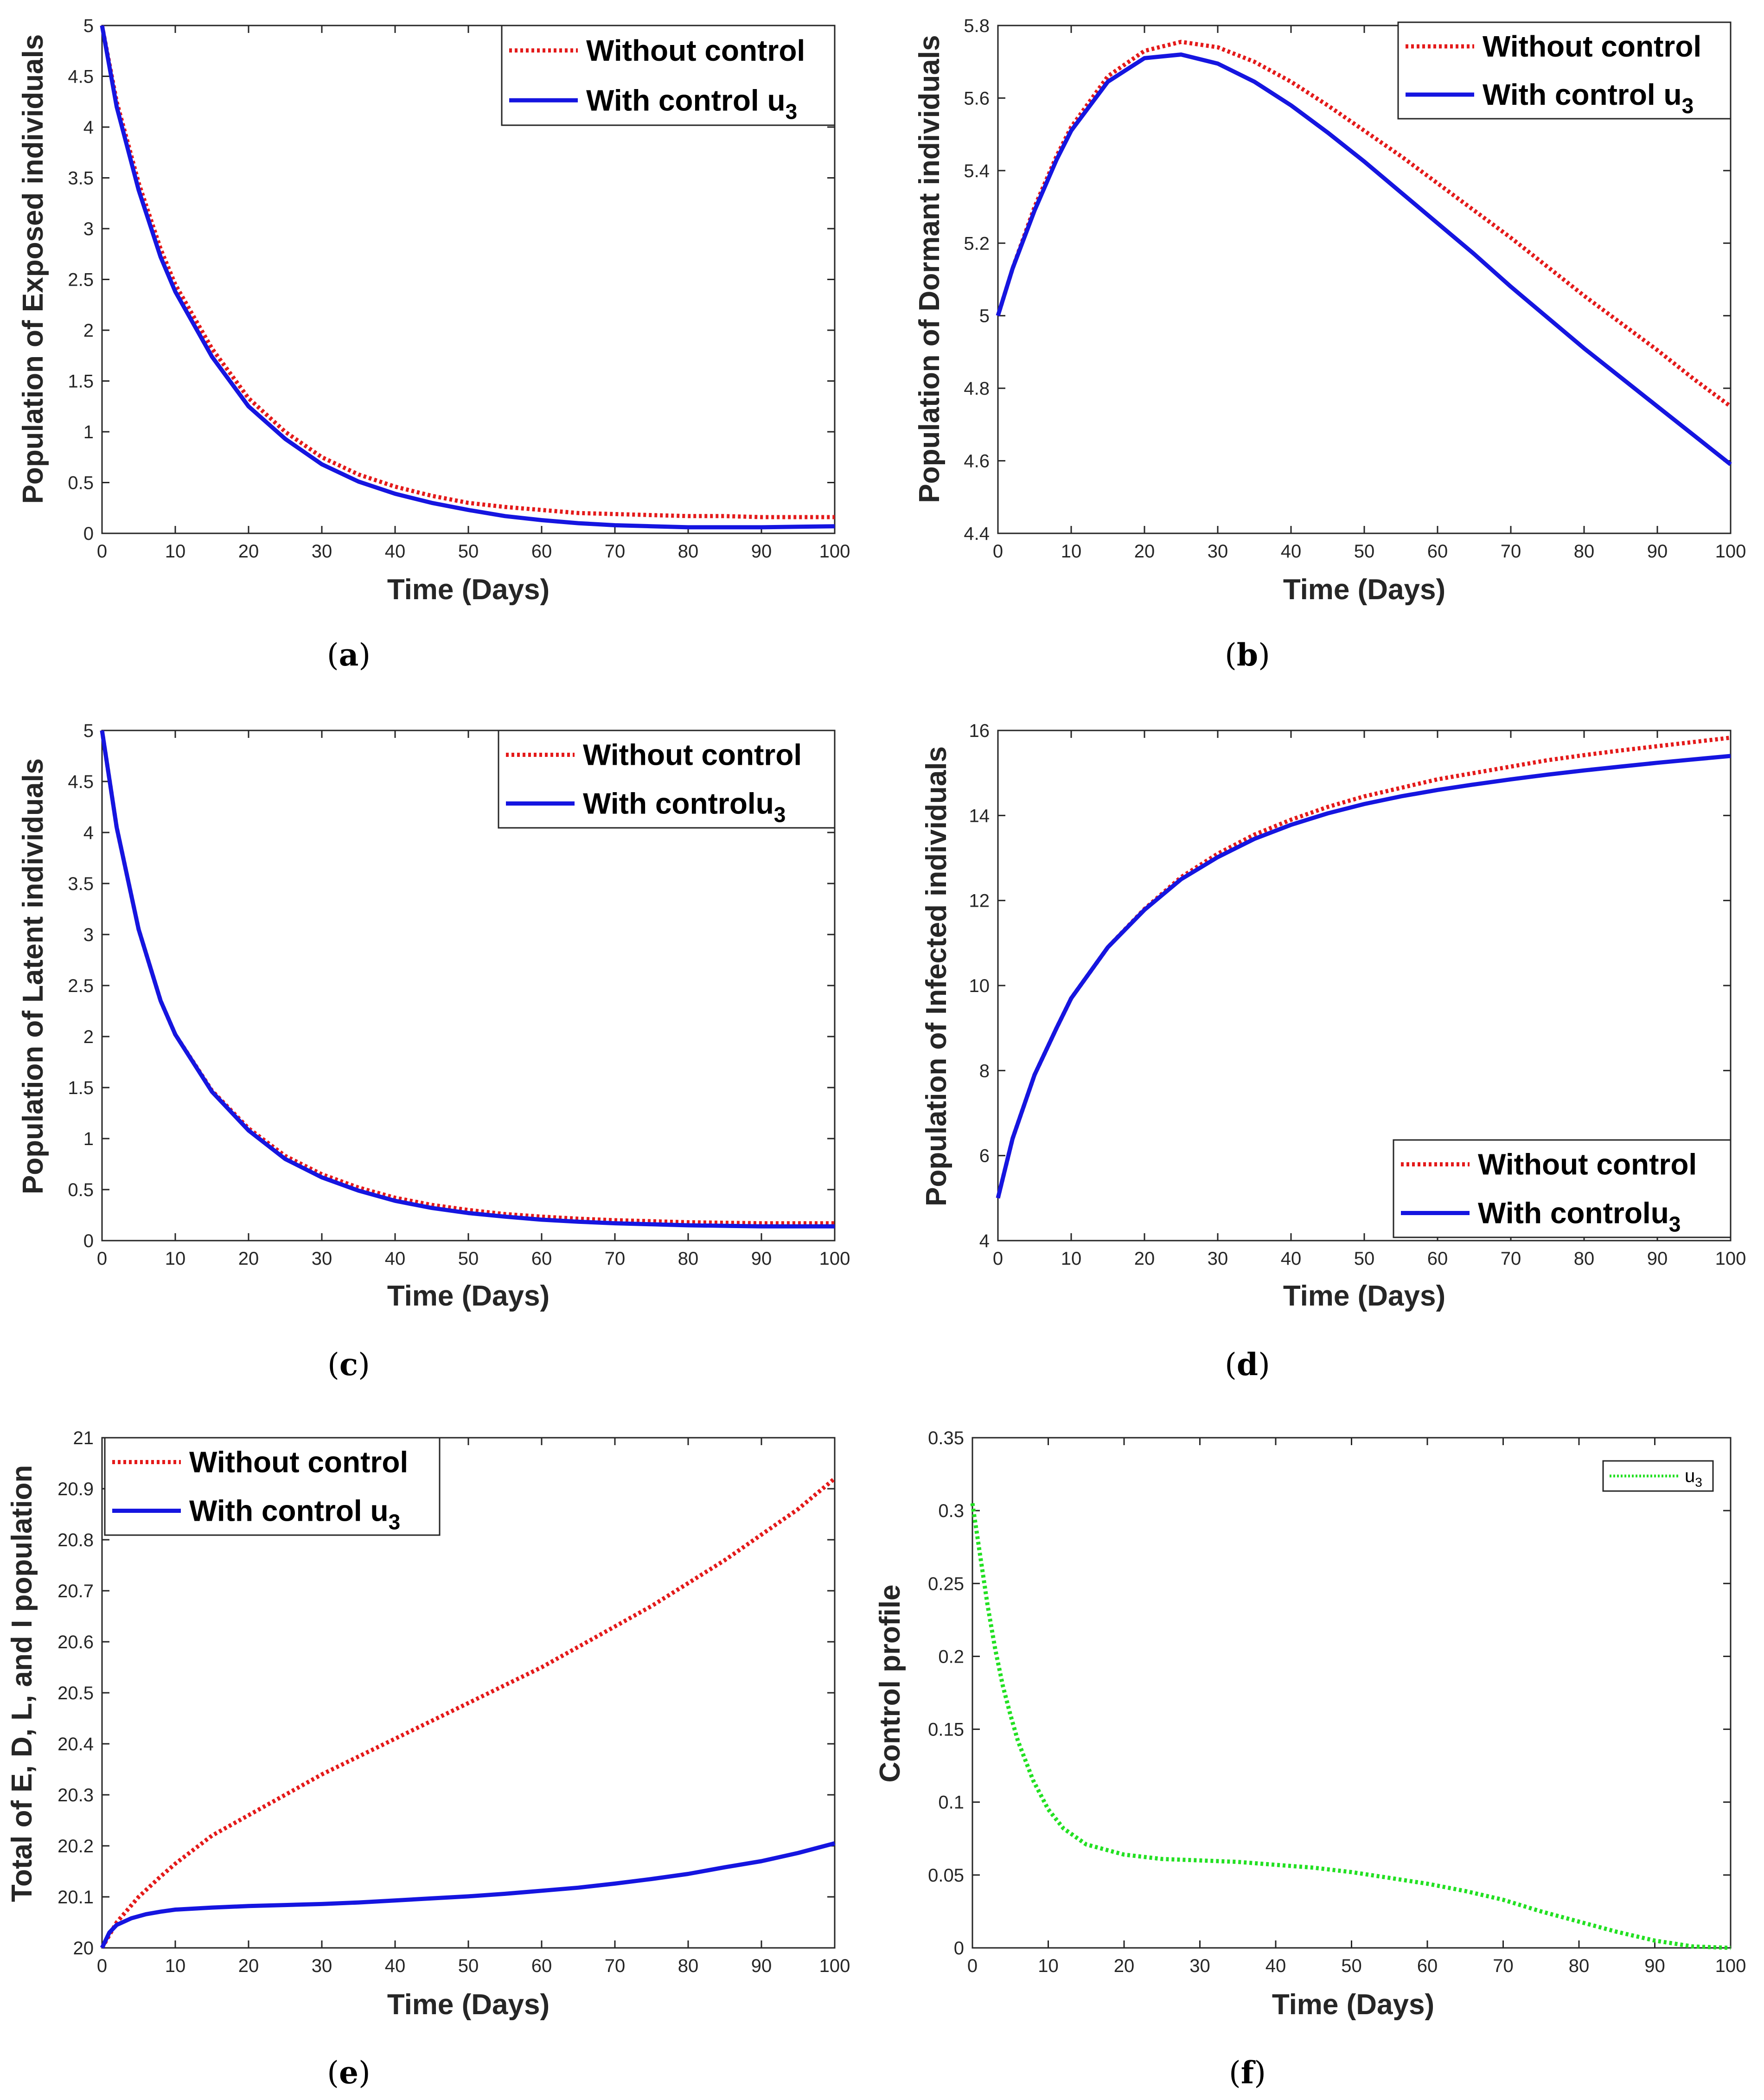  What do you see at coordinates (88, 26) in the screenshot?
I see `panel-a-ytick-label: 5` at bounding box center [88, 26].